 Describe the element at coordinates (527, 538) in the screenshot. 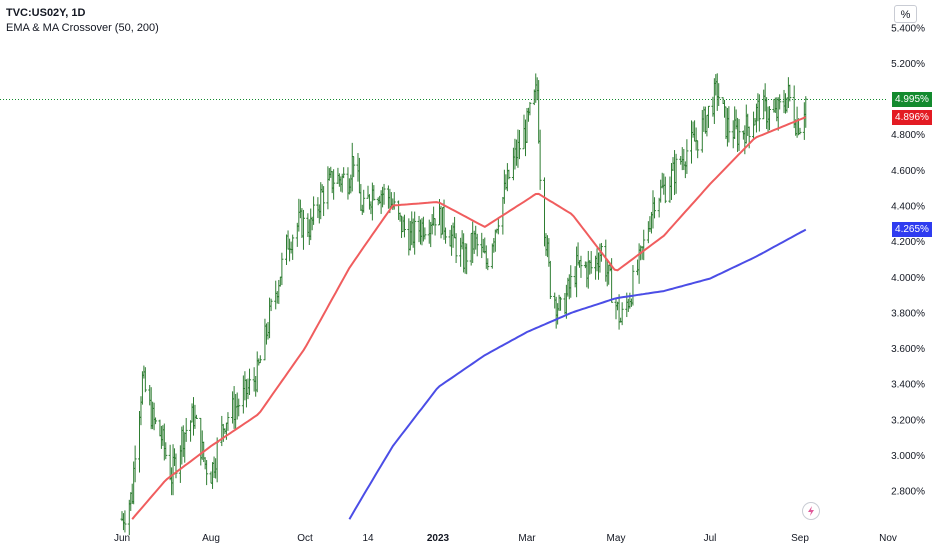

I see `x-tick-label: Mar` at that location.